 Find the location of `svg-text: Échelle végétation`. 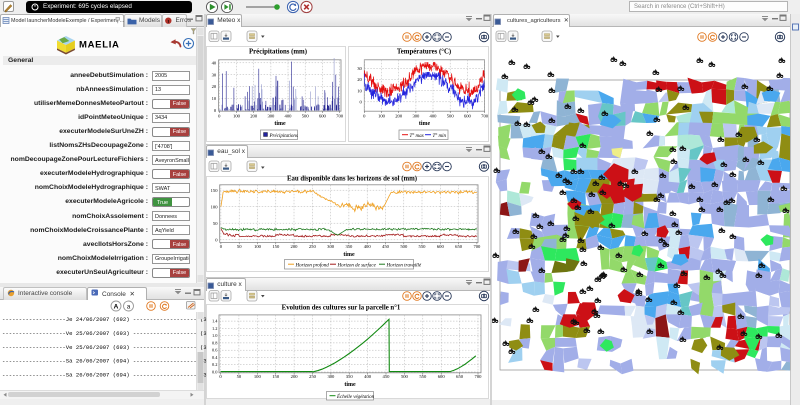

svg-text: Échelle végétation is located at coordinates (355, 397).